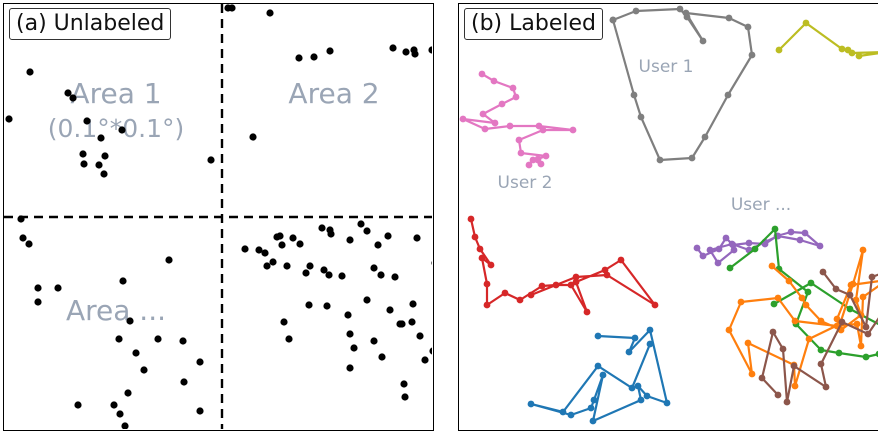 Image resolution: width=878 pixels, height=436 pixels. Describe the element at coordinates (333, 93) in the screenshot. I see `area-label: Area 2` at that location.